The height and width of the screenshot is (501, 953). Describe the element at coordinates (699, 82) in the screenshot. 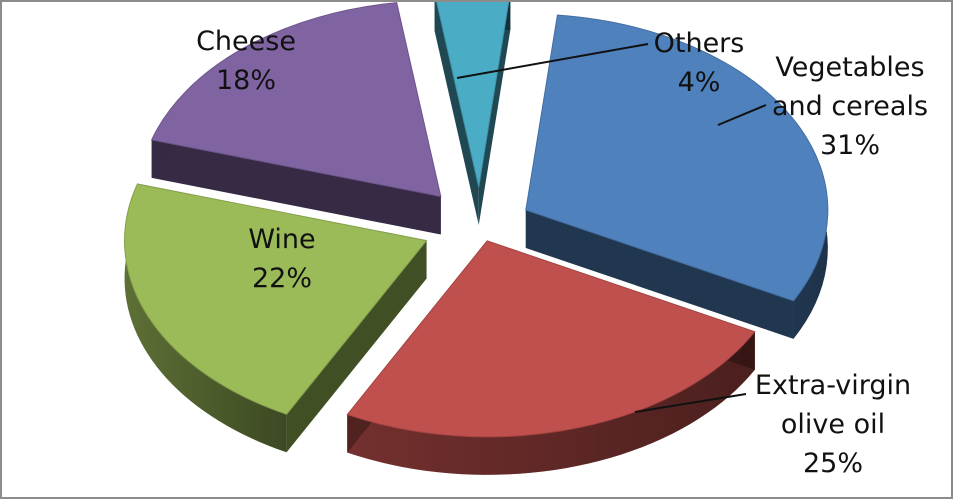

I see `data-label-value-4: 4%` at that location.